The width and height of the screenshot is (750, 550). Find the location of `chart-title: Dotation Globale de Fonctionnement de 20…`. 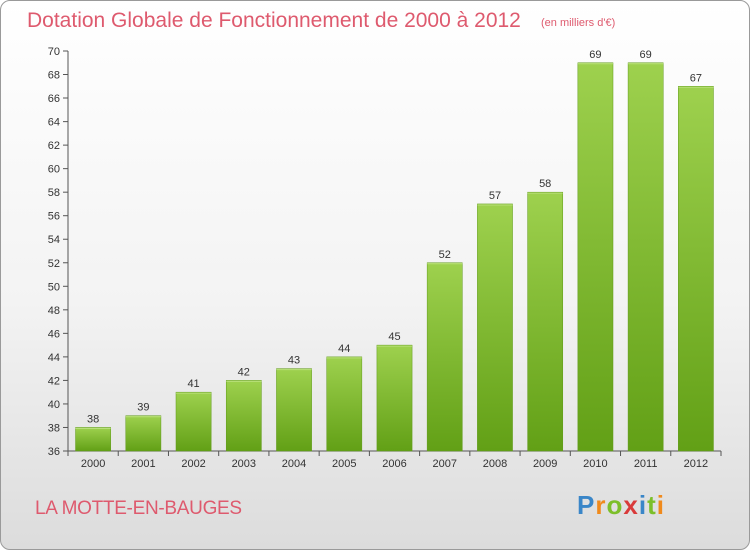

chart-title: Dotation Globale de Fonctionnement de 20… is located at coordinates (274, 20).